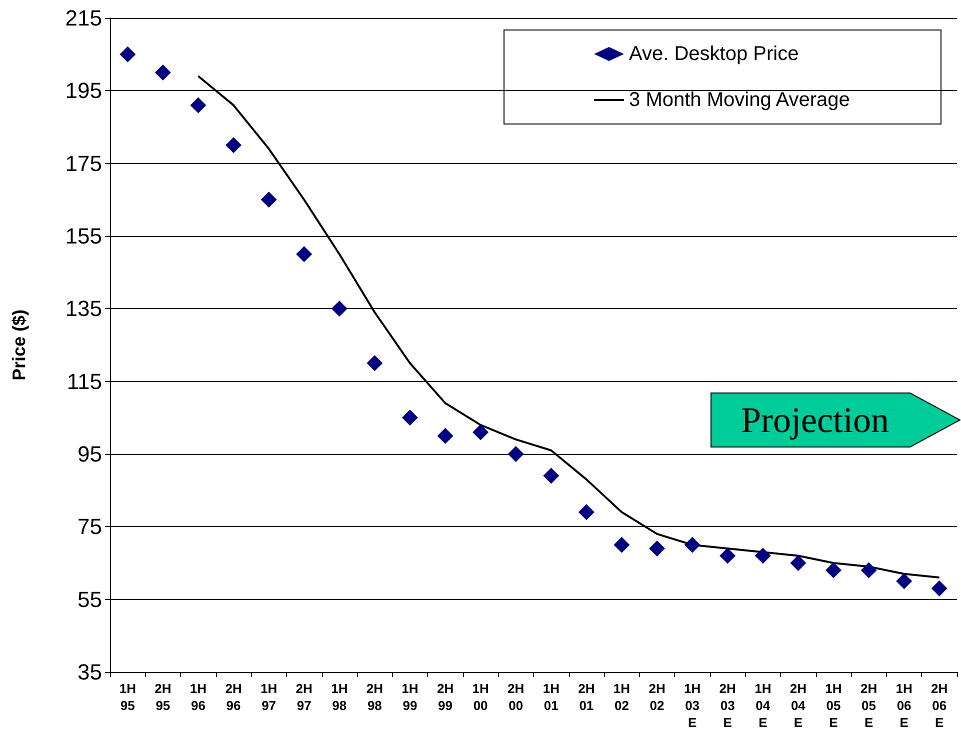 This screenshot has width=961, height=746. What do you see at coordinates (904, 705) in the screenshot?
I see `x-tick-label: 1H 06 E` at bounding box center [904, 705].